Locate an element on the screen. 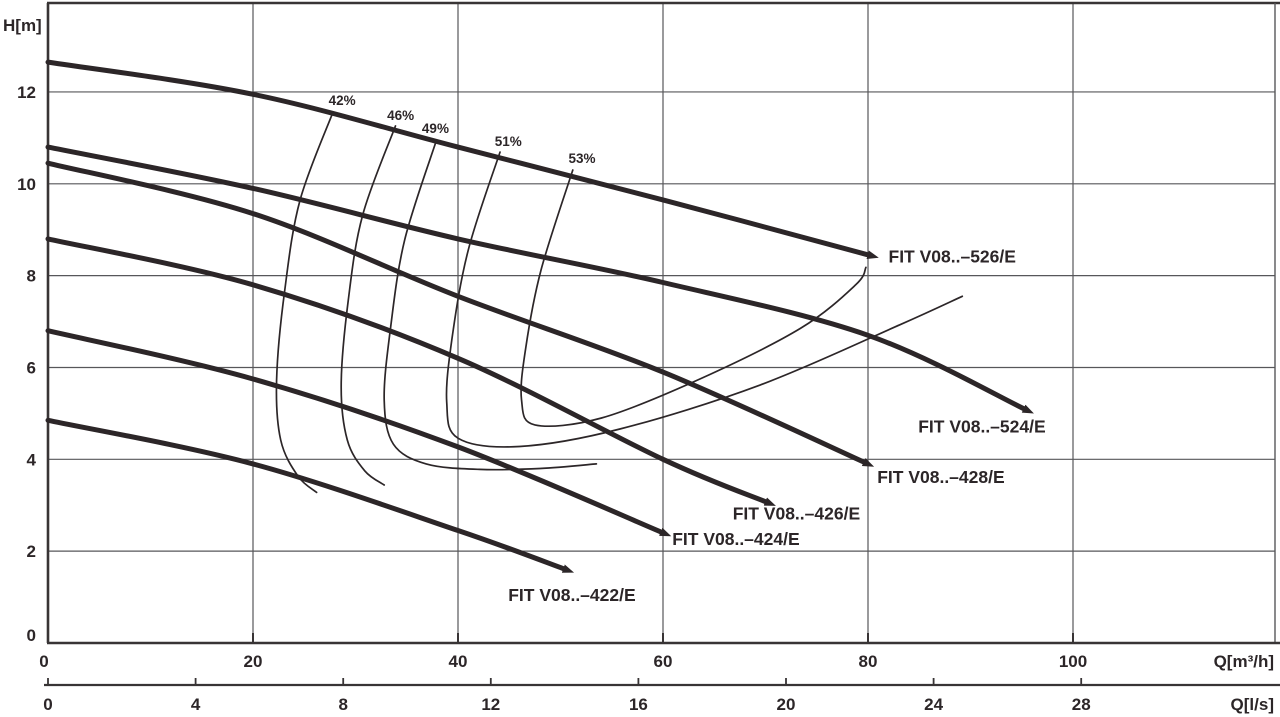 The image size is (1280, 717). pump-curve-label-524: FIT V08..–524/E is located at coordinates (981, 427).